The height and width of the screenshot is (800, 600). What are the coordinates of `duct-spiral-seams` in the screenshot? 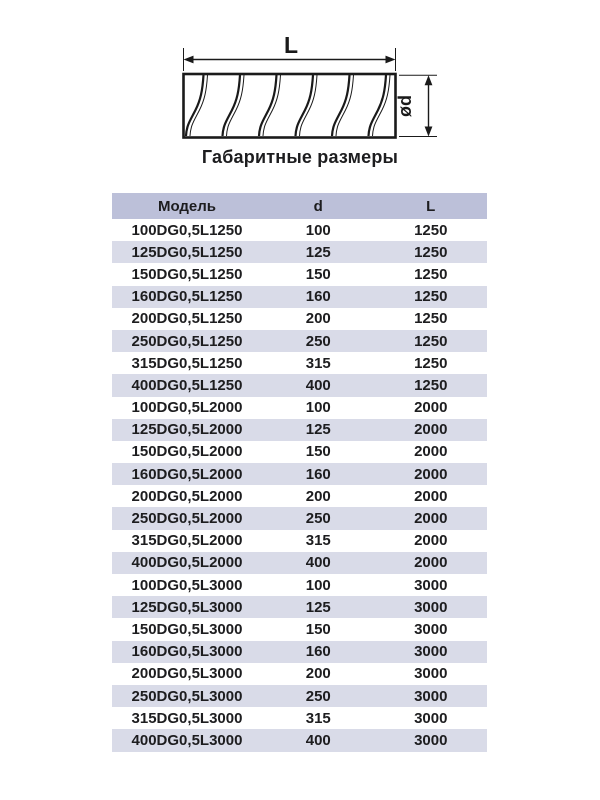 It's located at (287, 105).